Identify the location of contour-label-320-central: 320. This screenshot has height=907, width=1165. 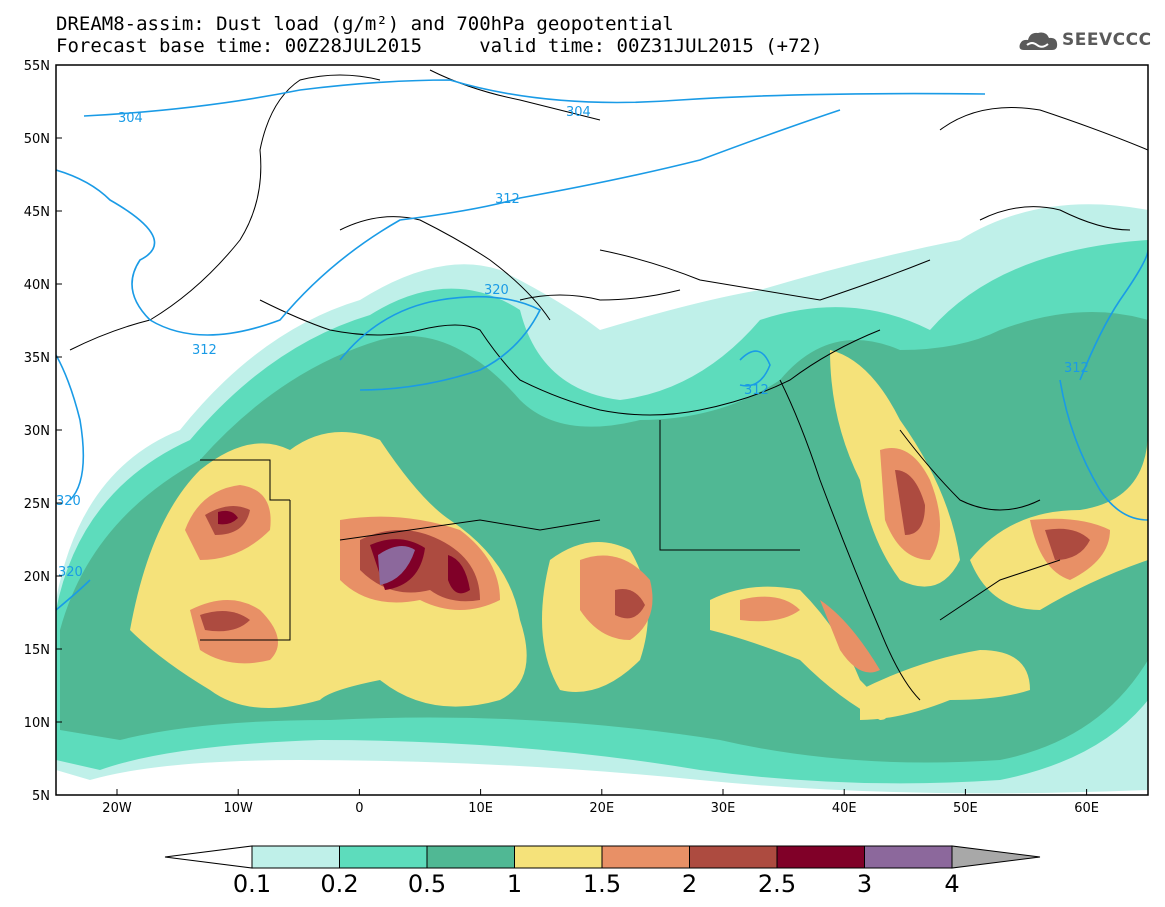
(496, 290).